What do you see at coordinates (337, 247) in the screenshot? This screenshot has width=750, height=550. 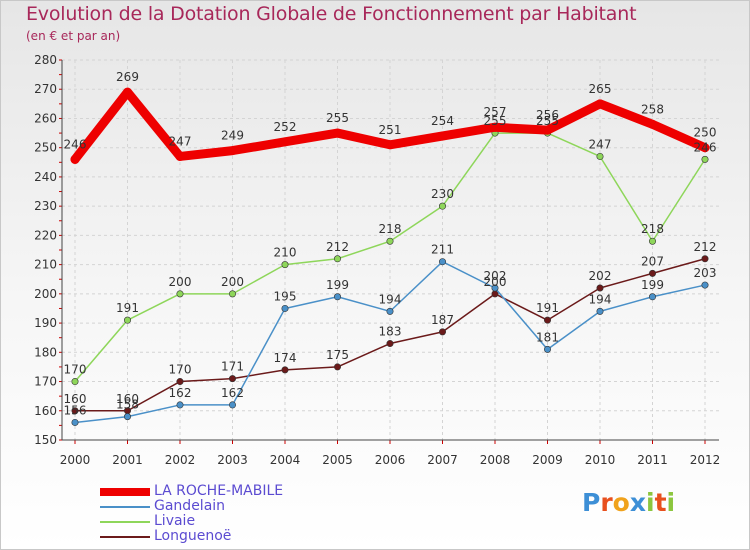 I see `data-label-livaie: 212` at bounding box center [337, 247].